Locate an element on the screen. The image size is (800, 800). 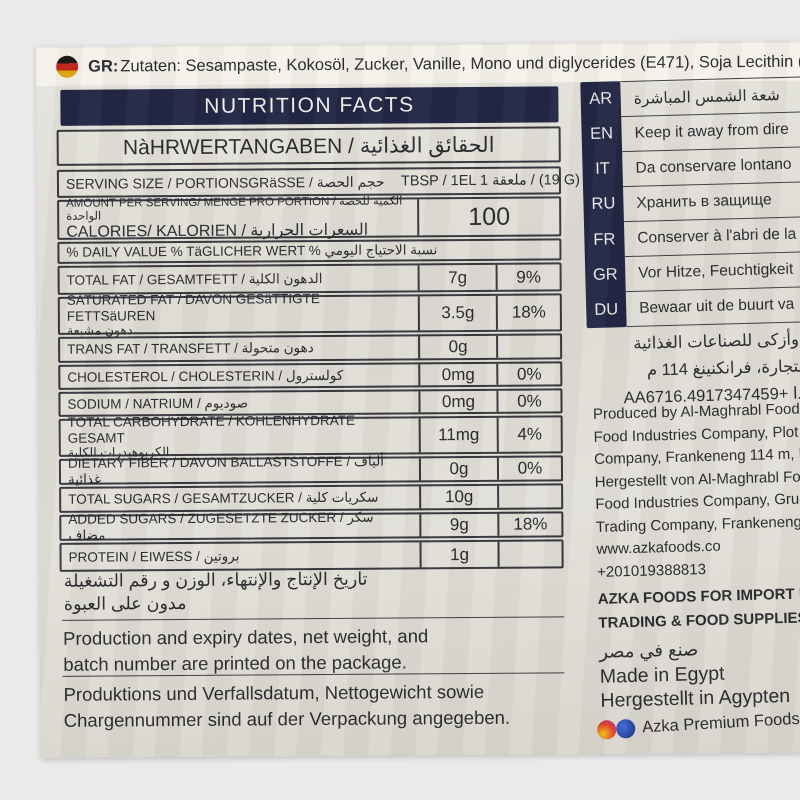
storage-row: Conserver à l'abri de la is located at coordinates (711, 236).